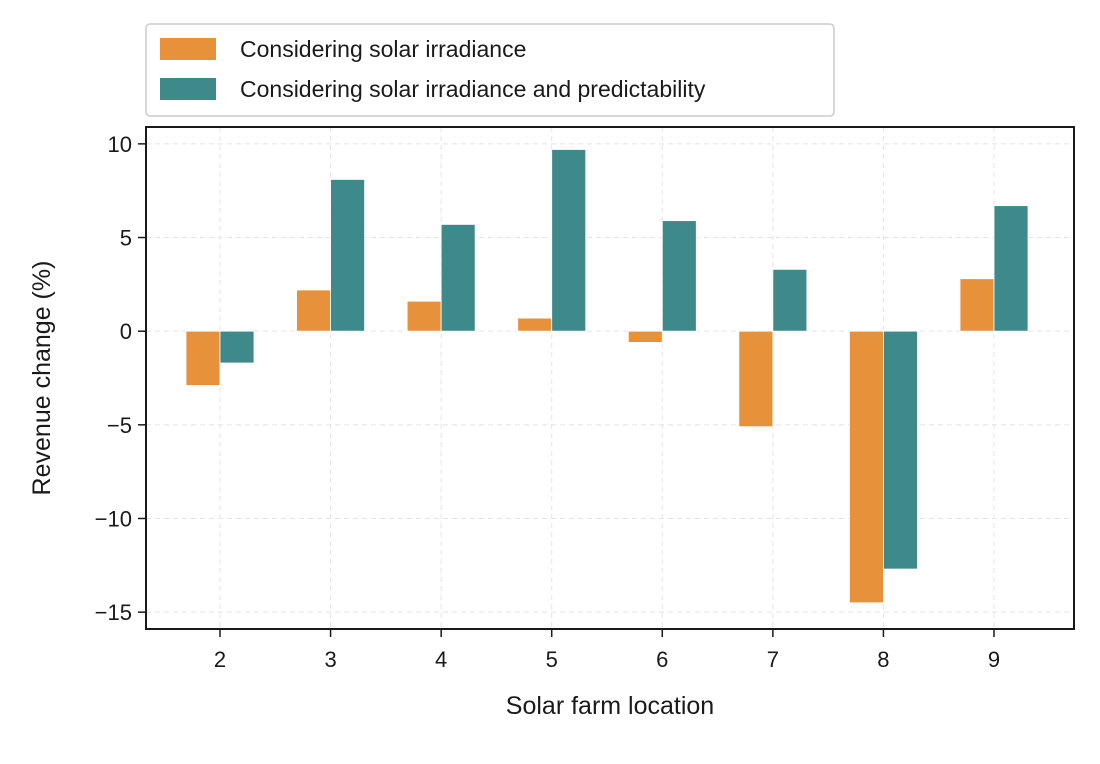 This screenshot has height=764, width=1100. What do you see at coordinates (113, 612) in the screenshot?
I see `y-tick-label: −15` at bounding box center [113, 612].